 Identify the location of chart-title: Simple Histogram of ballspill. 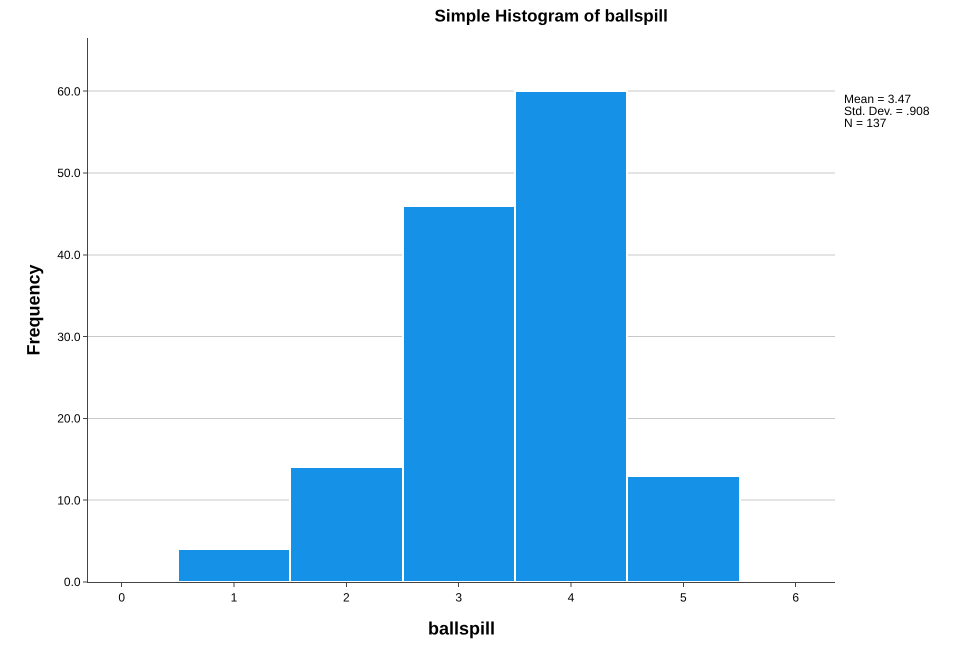
(551, 16).